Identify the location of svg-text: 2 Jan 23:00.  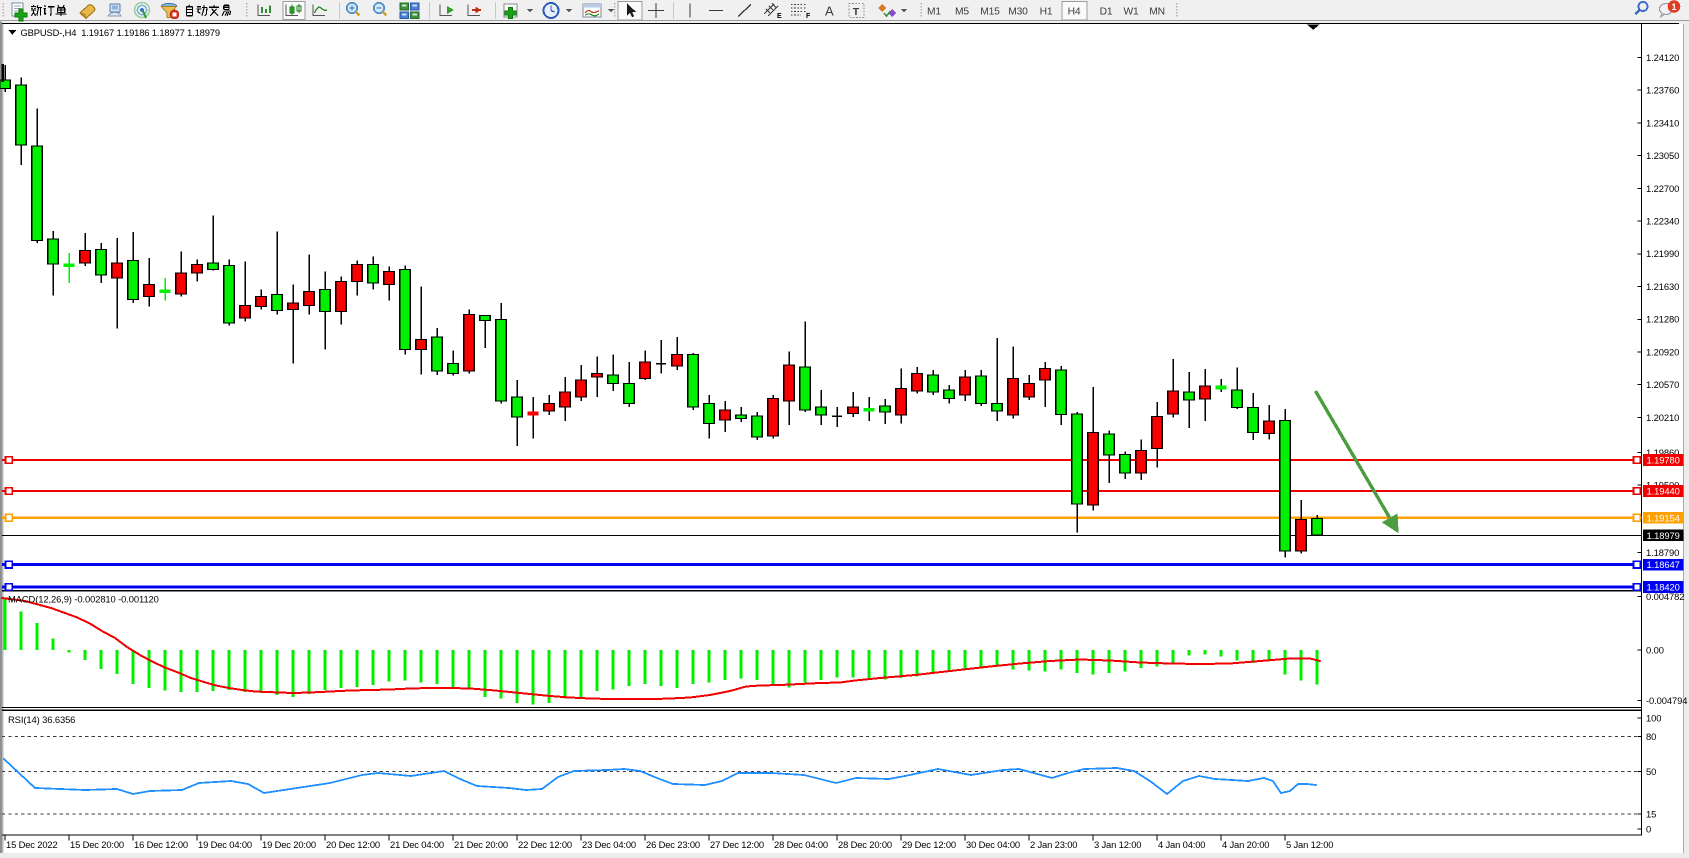
(1053, 844).